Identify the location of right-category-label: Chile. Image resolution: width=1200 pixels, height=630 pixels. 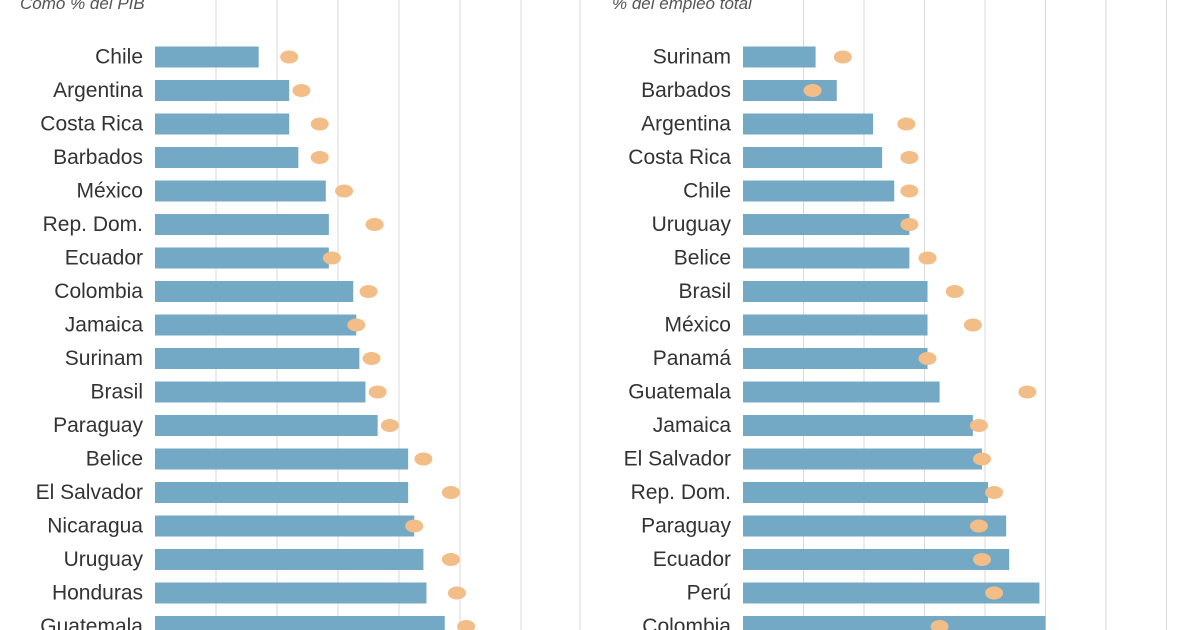
(707, 191).